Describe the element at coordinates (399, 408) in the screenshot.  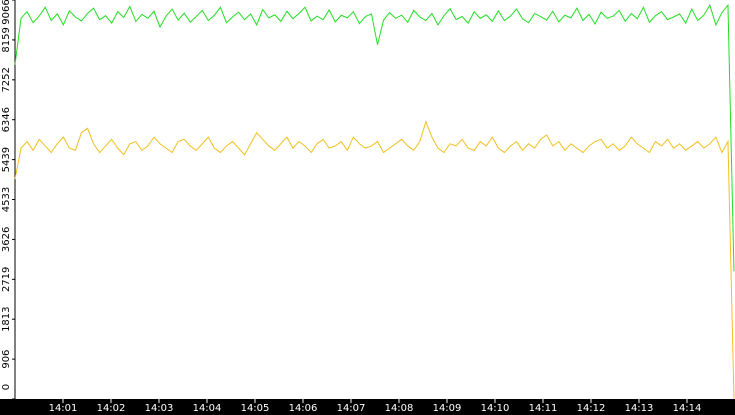
I see `x-tick-label: 14:08` at that location.